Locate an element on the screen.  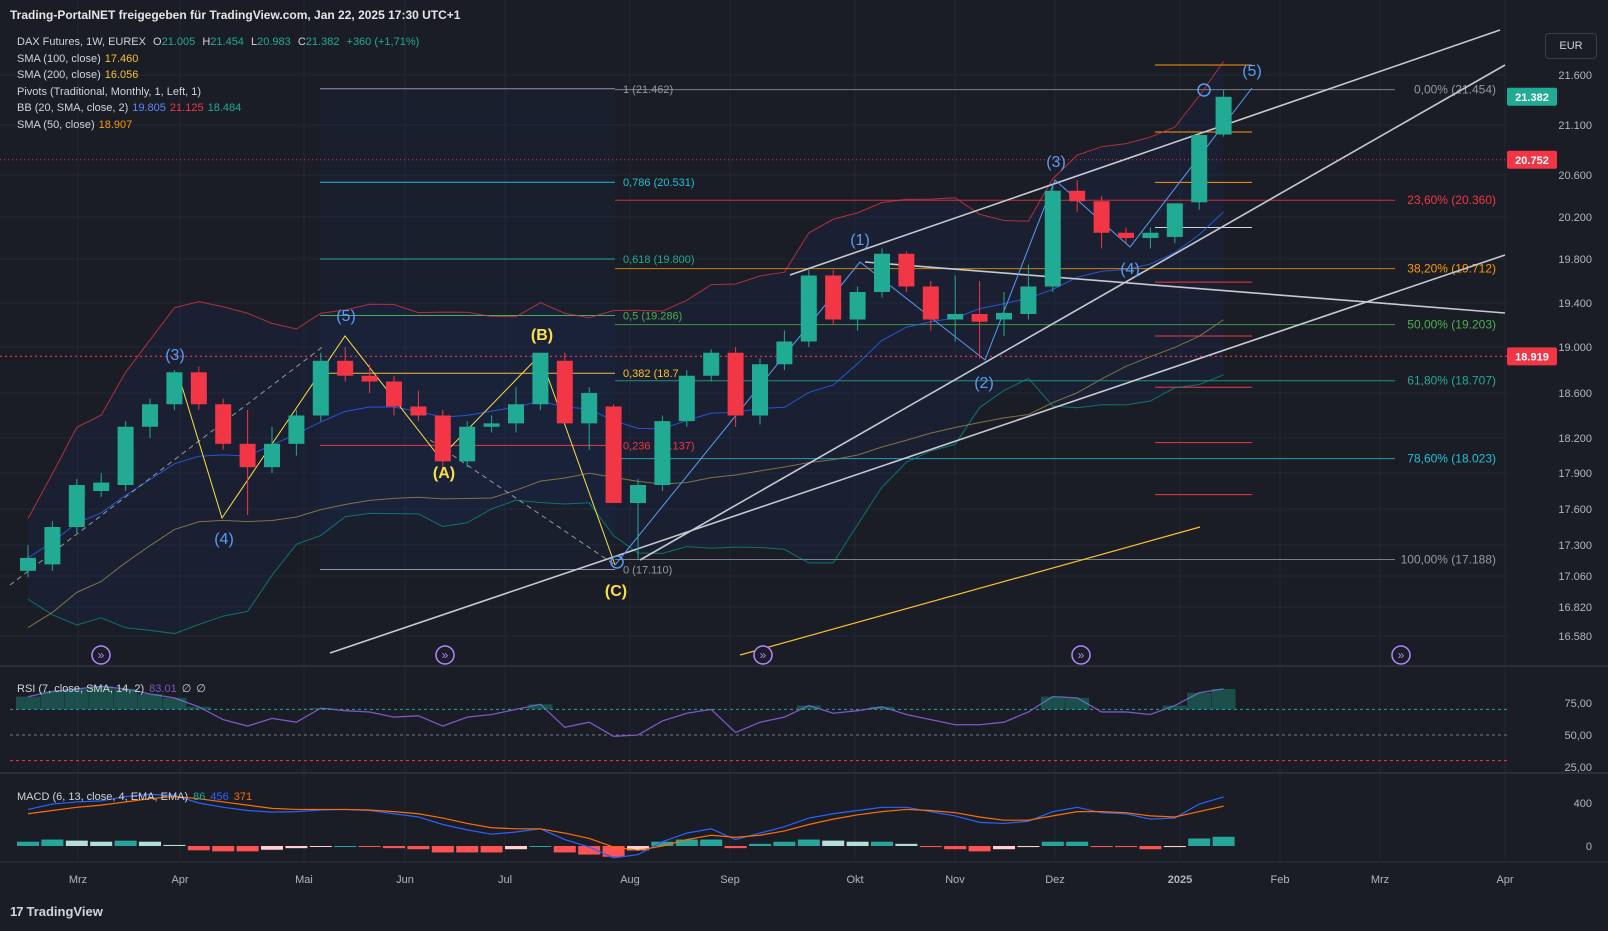
sma200-value: 16.056 is located at coordinates (121, 75).